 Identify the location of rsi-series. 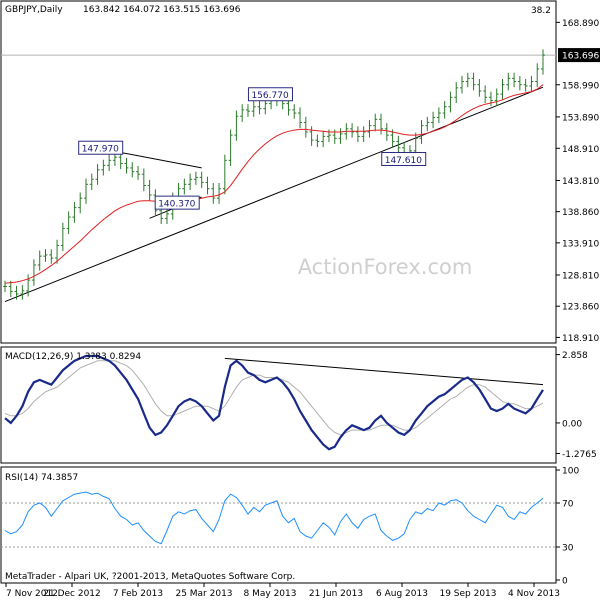
(274, 518).